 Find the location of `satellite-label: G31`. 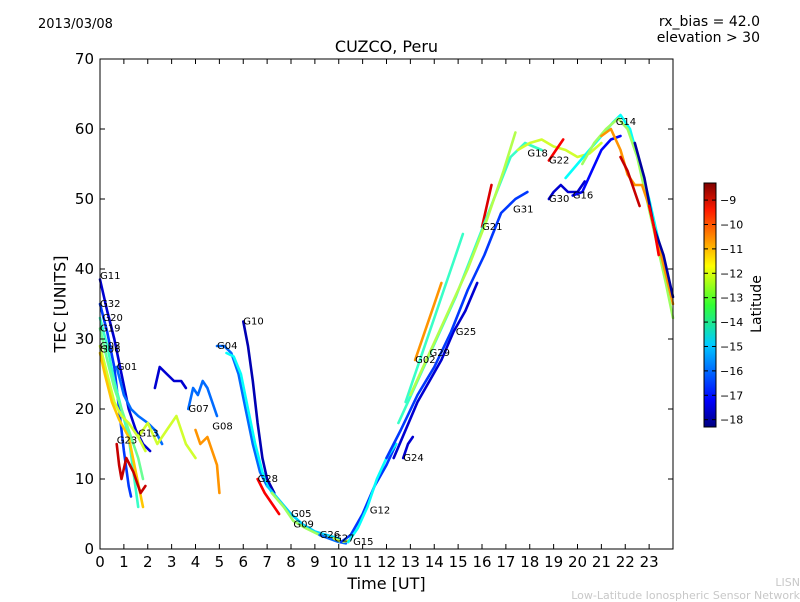

satellite-label: G31 is located at coordinates (523, 210).